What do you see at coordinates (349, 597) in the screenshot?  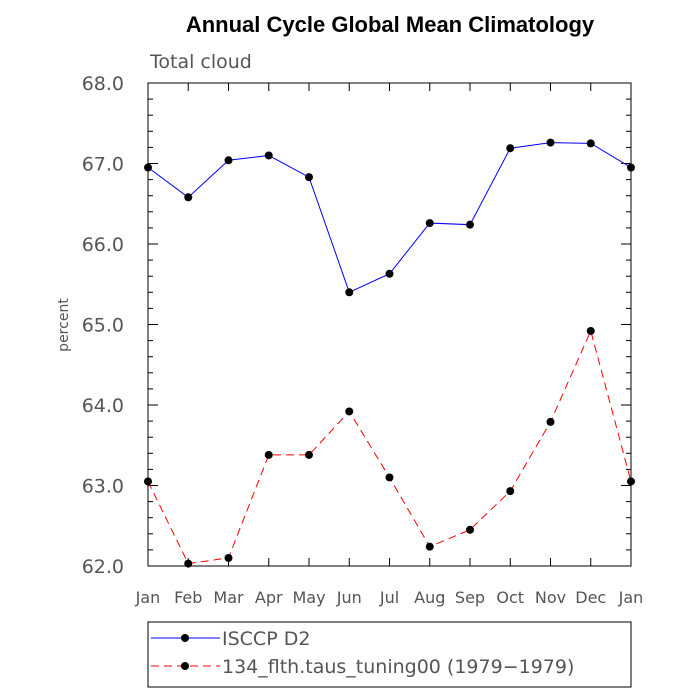 I see `x-tick-label: Jun` at bounding box center [349, 597].